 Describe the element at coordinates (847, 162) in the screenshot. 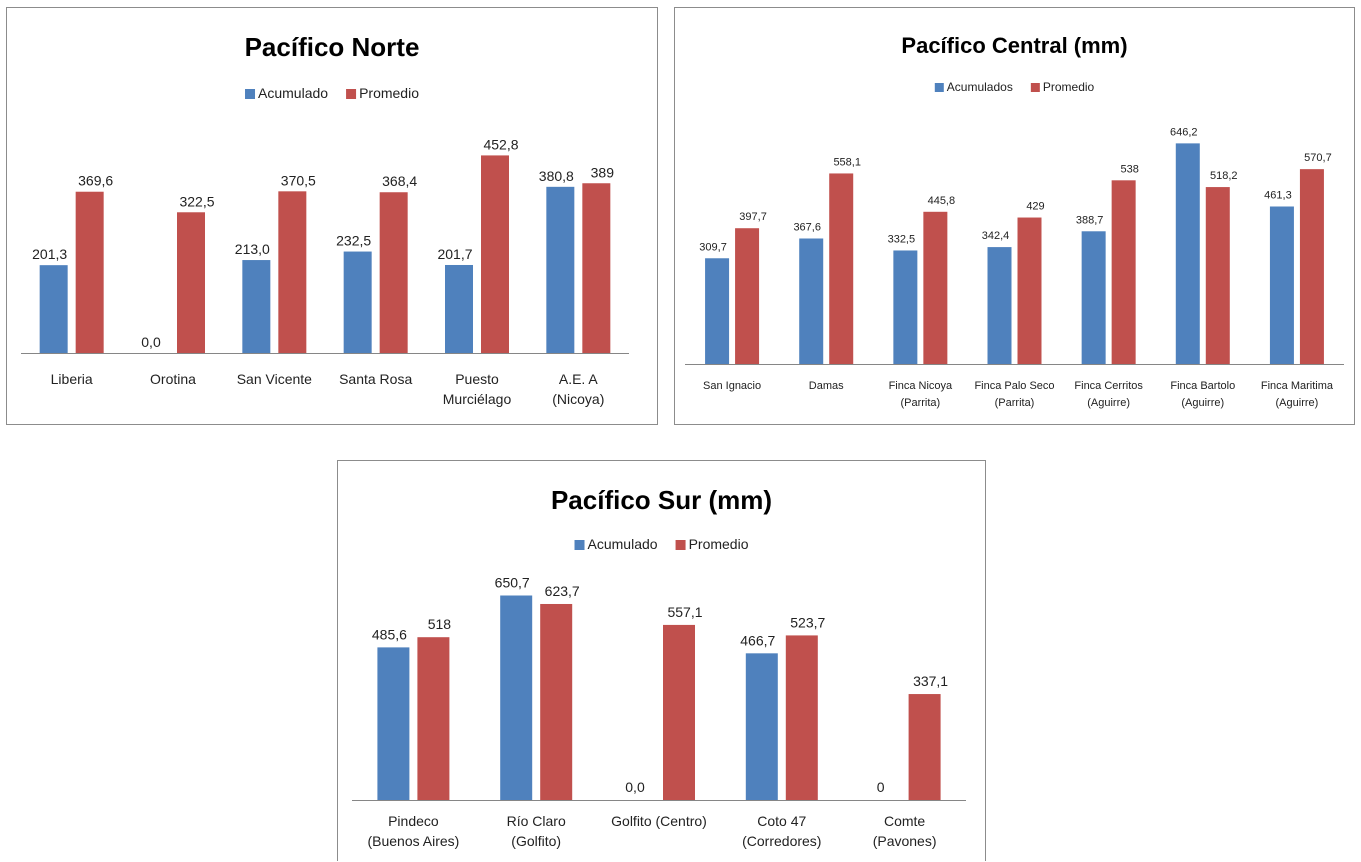

I see `data-label-promedio: 558,1` at that location.